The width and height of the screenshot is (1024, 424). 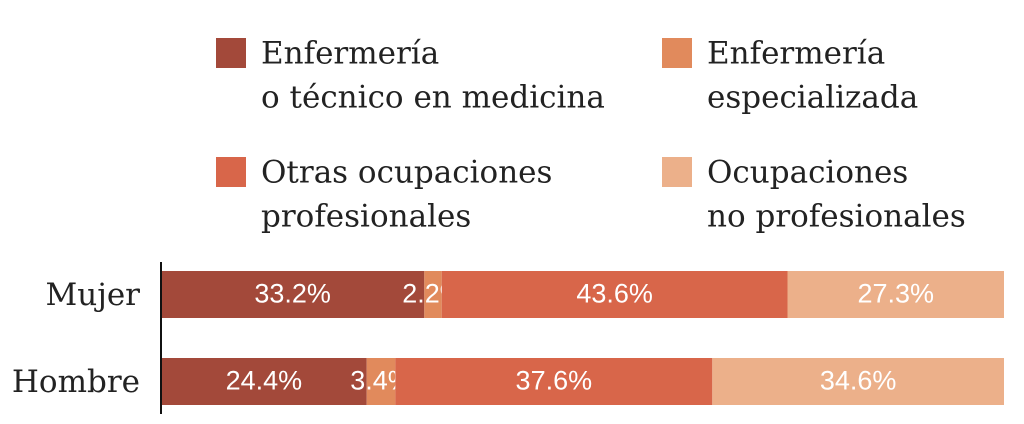 What do you see at coordinates (433, 97) in the screenshot?
I see `legend-label-1-line-2: o técnico en medicina` at bounding box center [433, 97].